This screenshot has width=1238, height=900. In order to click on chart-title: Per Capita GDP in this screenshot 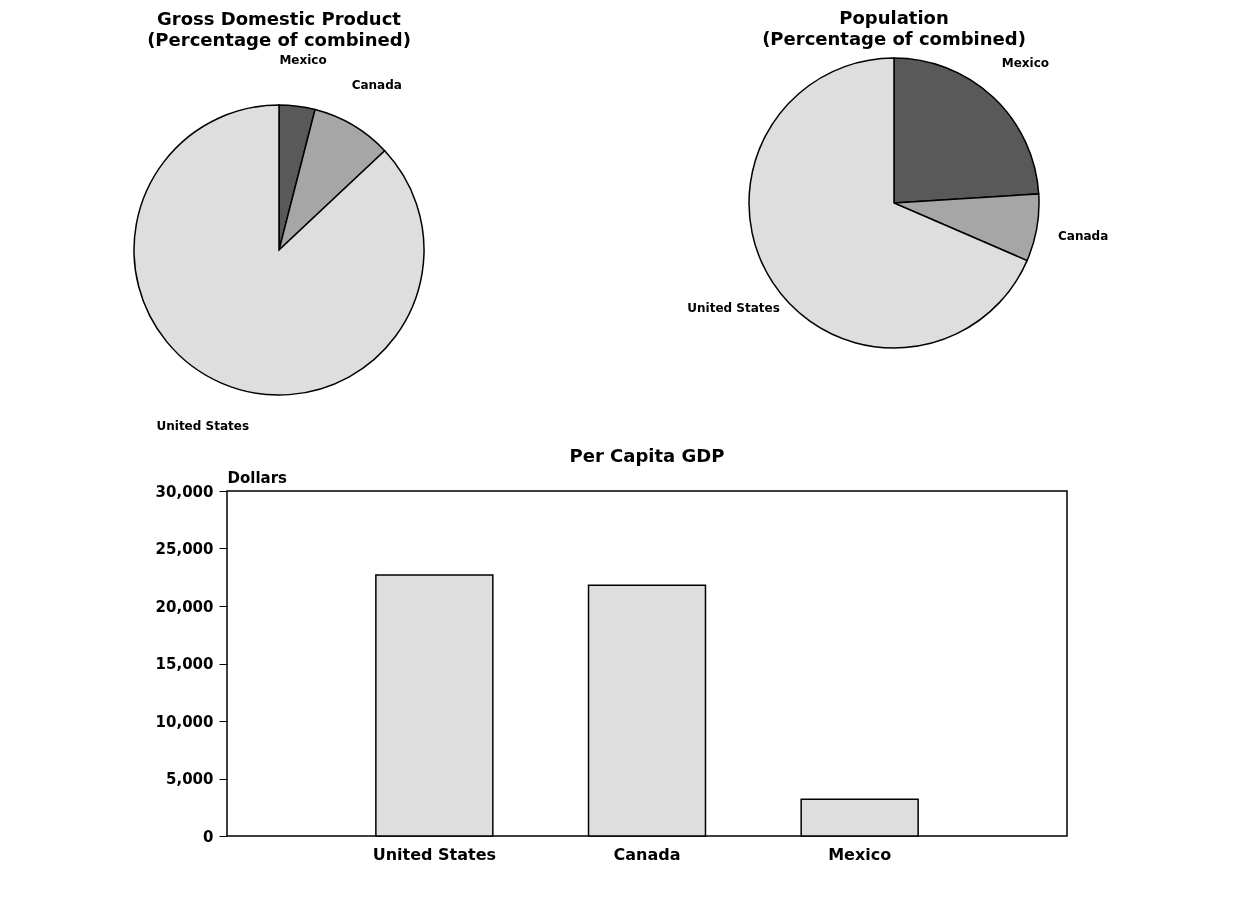, I will do `click(647, 455)`.